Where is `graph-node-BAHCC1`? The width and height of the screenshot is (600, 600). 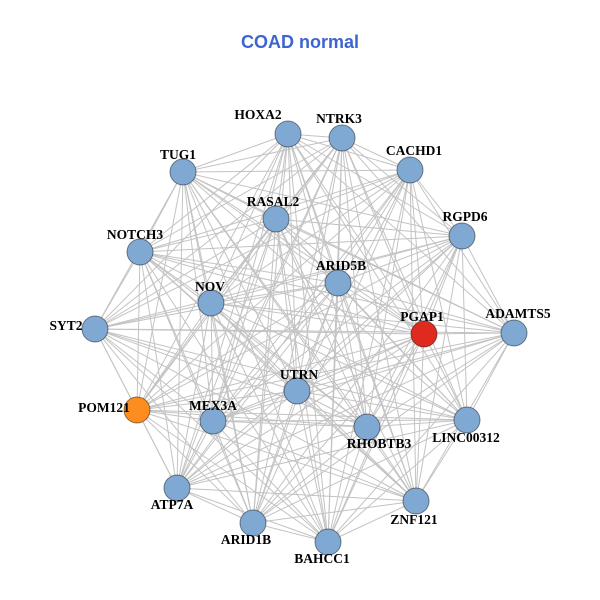 graph-node-BAHCC1 is located at coordinates (328, 542).